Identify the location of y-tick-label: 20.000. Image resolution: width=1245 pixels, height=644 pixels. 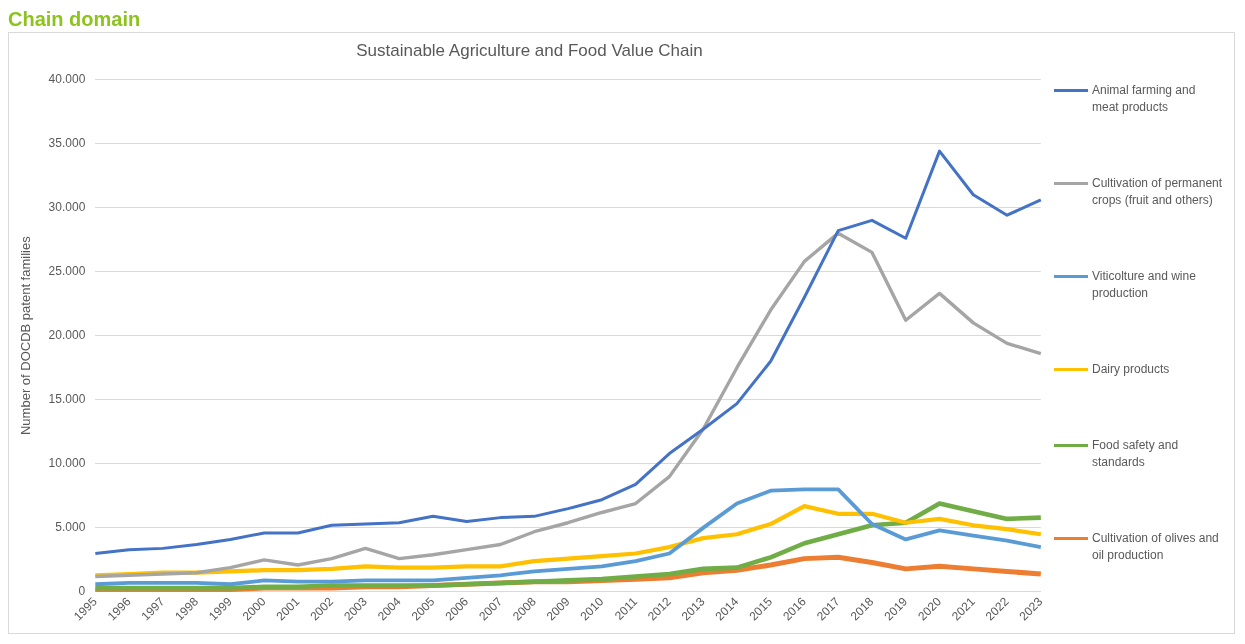
(67, 334).